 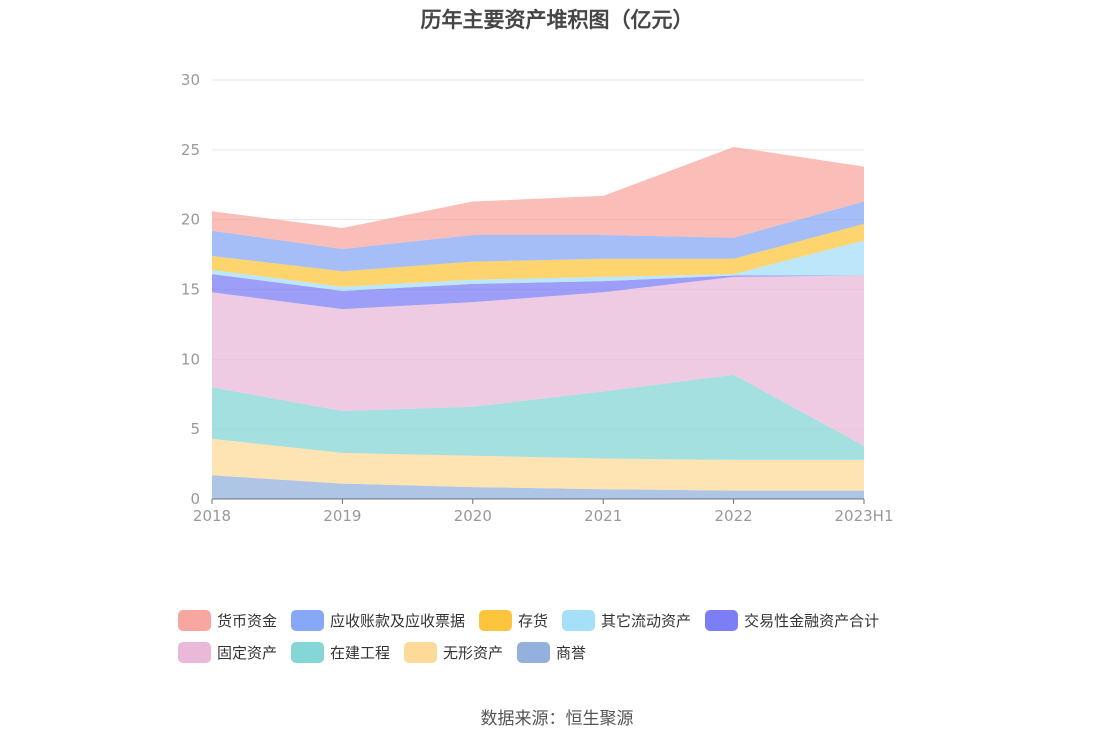 I want to click on legend-item: 交易性金融资产合计, so click(x=792, y=620).